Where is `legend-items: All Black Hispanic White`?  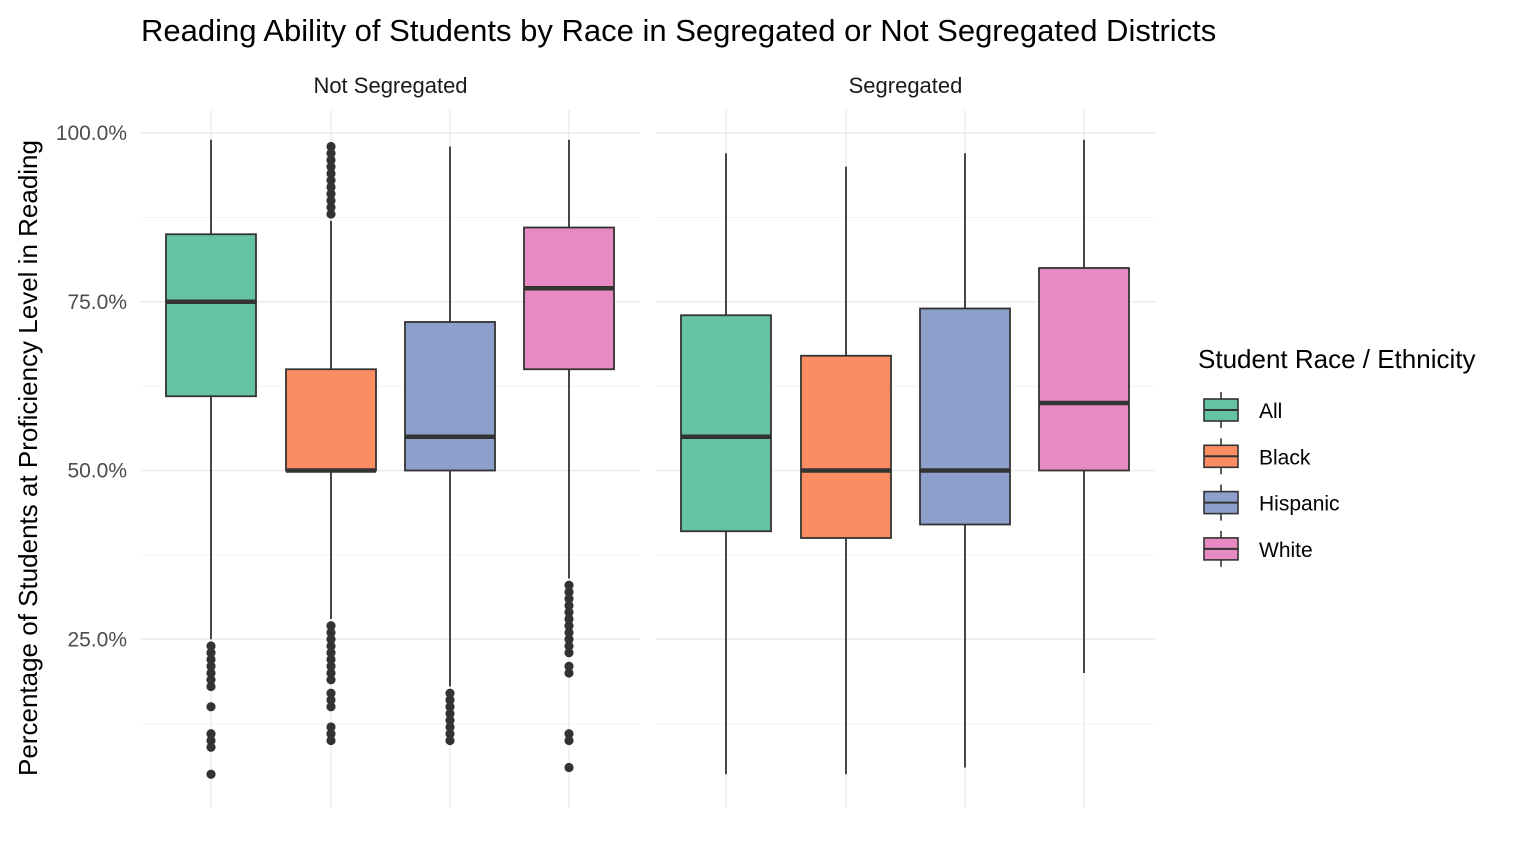
legend-items: All Black Hispanic White is located at coordinates (1271, 479).